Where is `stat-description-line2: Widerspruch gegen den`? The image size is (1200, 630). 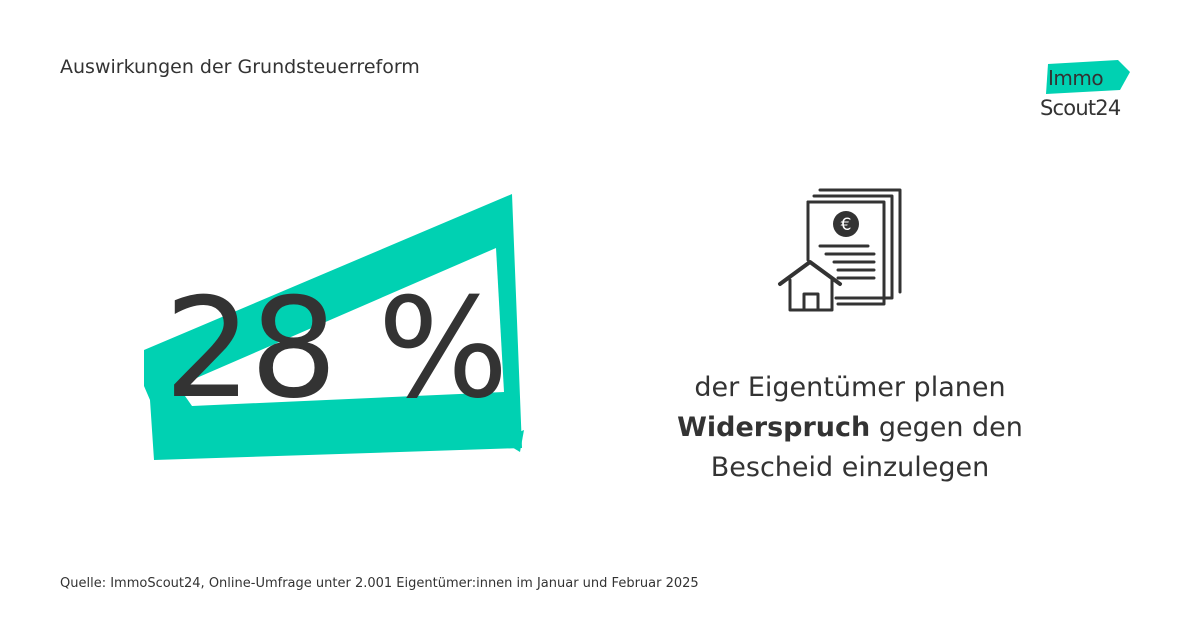 stat-description-line2: Widerspruch gegen den is located at coordinates (850, 428).